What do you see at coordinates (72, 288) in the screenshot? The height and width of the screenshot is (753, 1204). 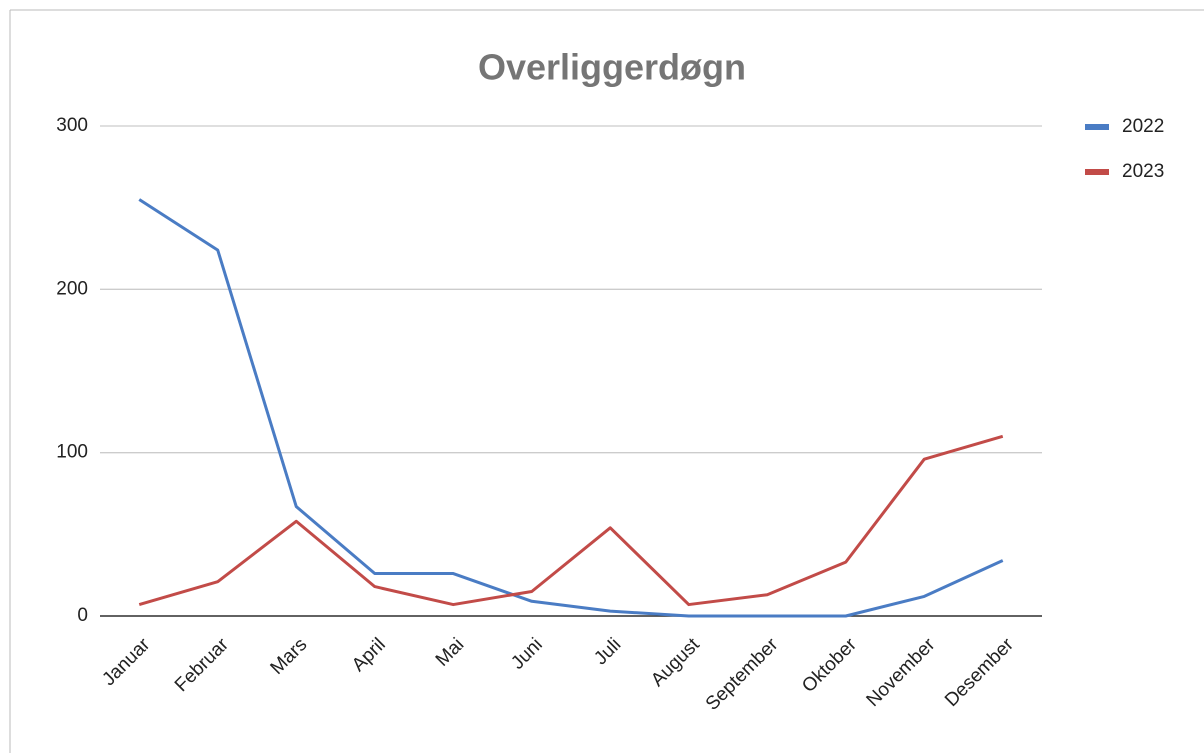 I see `y-tick-label: 200` at bounding box center [72, 288].